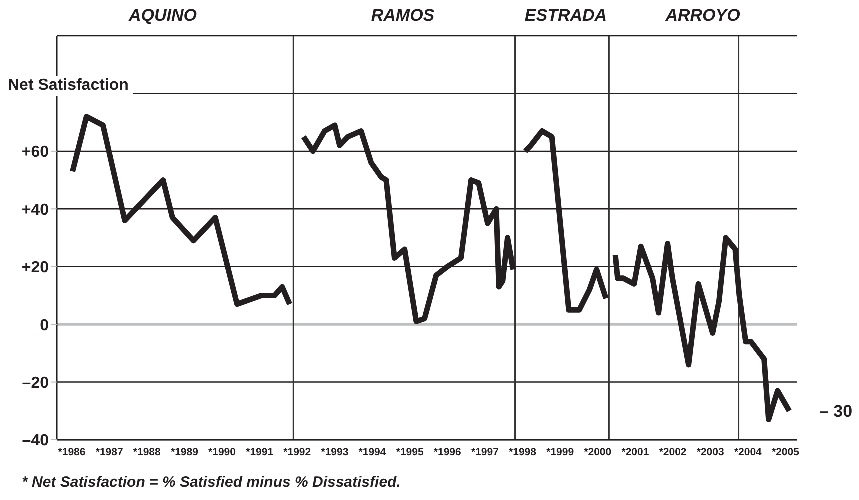 This screenshot has width=859, height=500. Describe the element at coordinates (211, 482) in the screenshot. I see `text: * Net Satisfaction = % Satisfied minus % Dissatisfied.` at that location.